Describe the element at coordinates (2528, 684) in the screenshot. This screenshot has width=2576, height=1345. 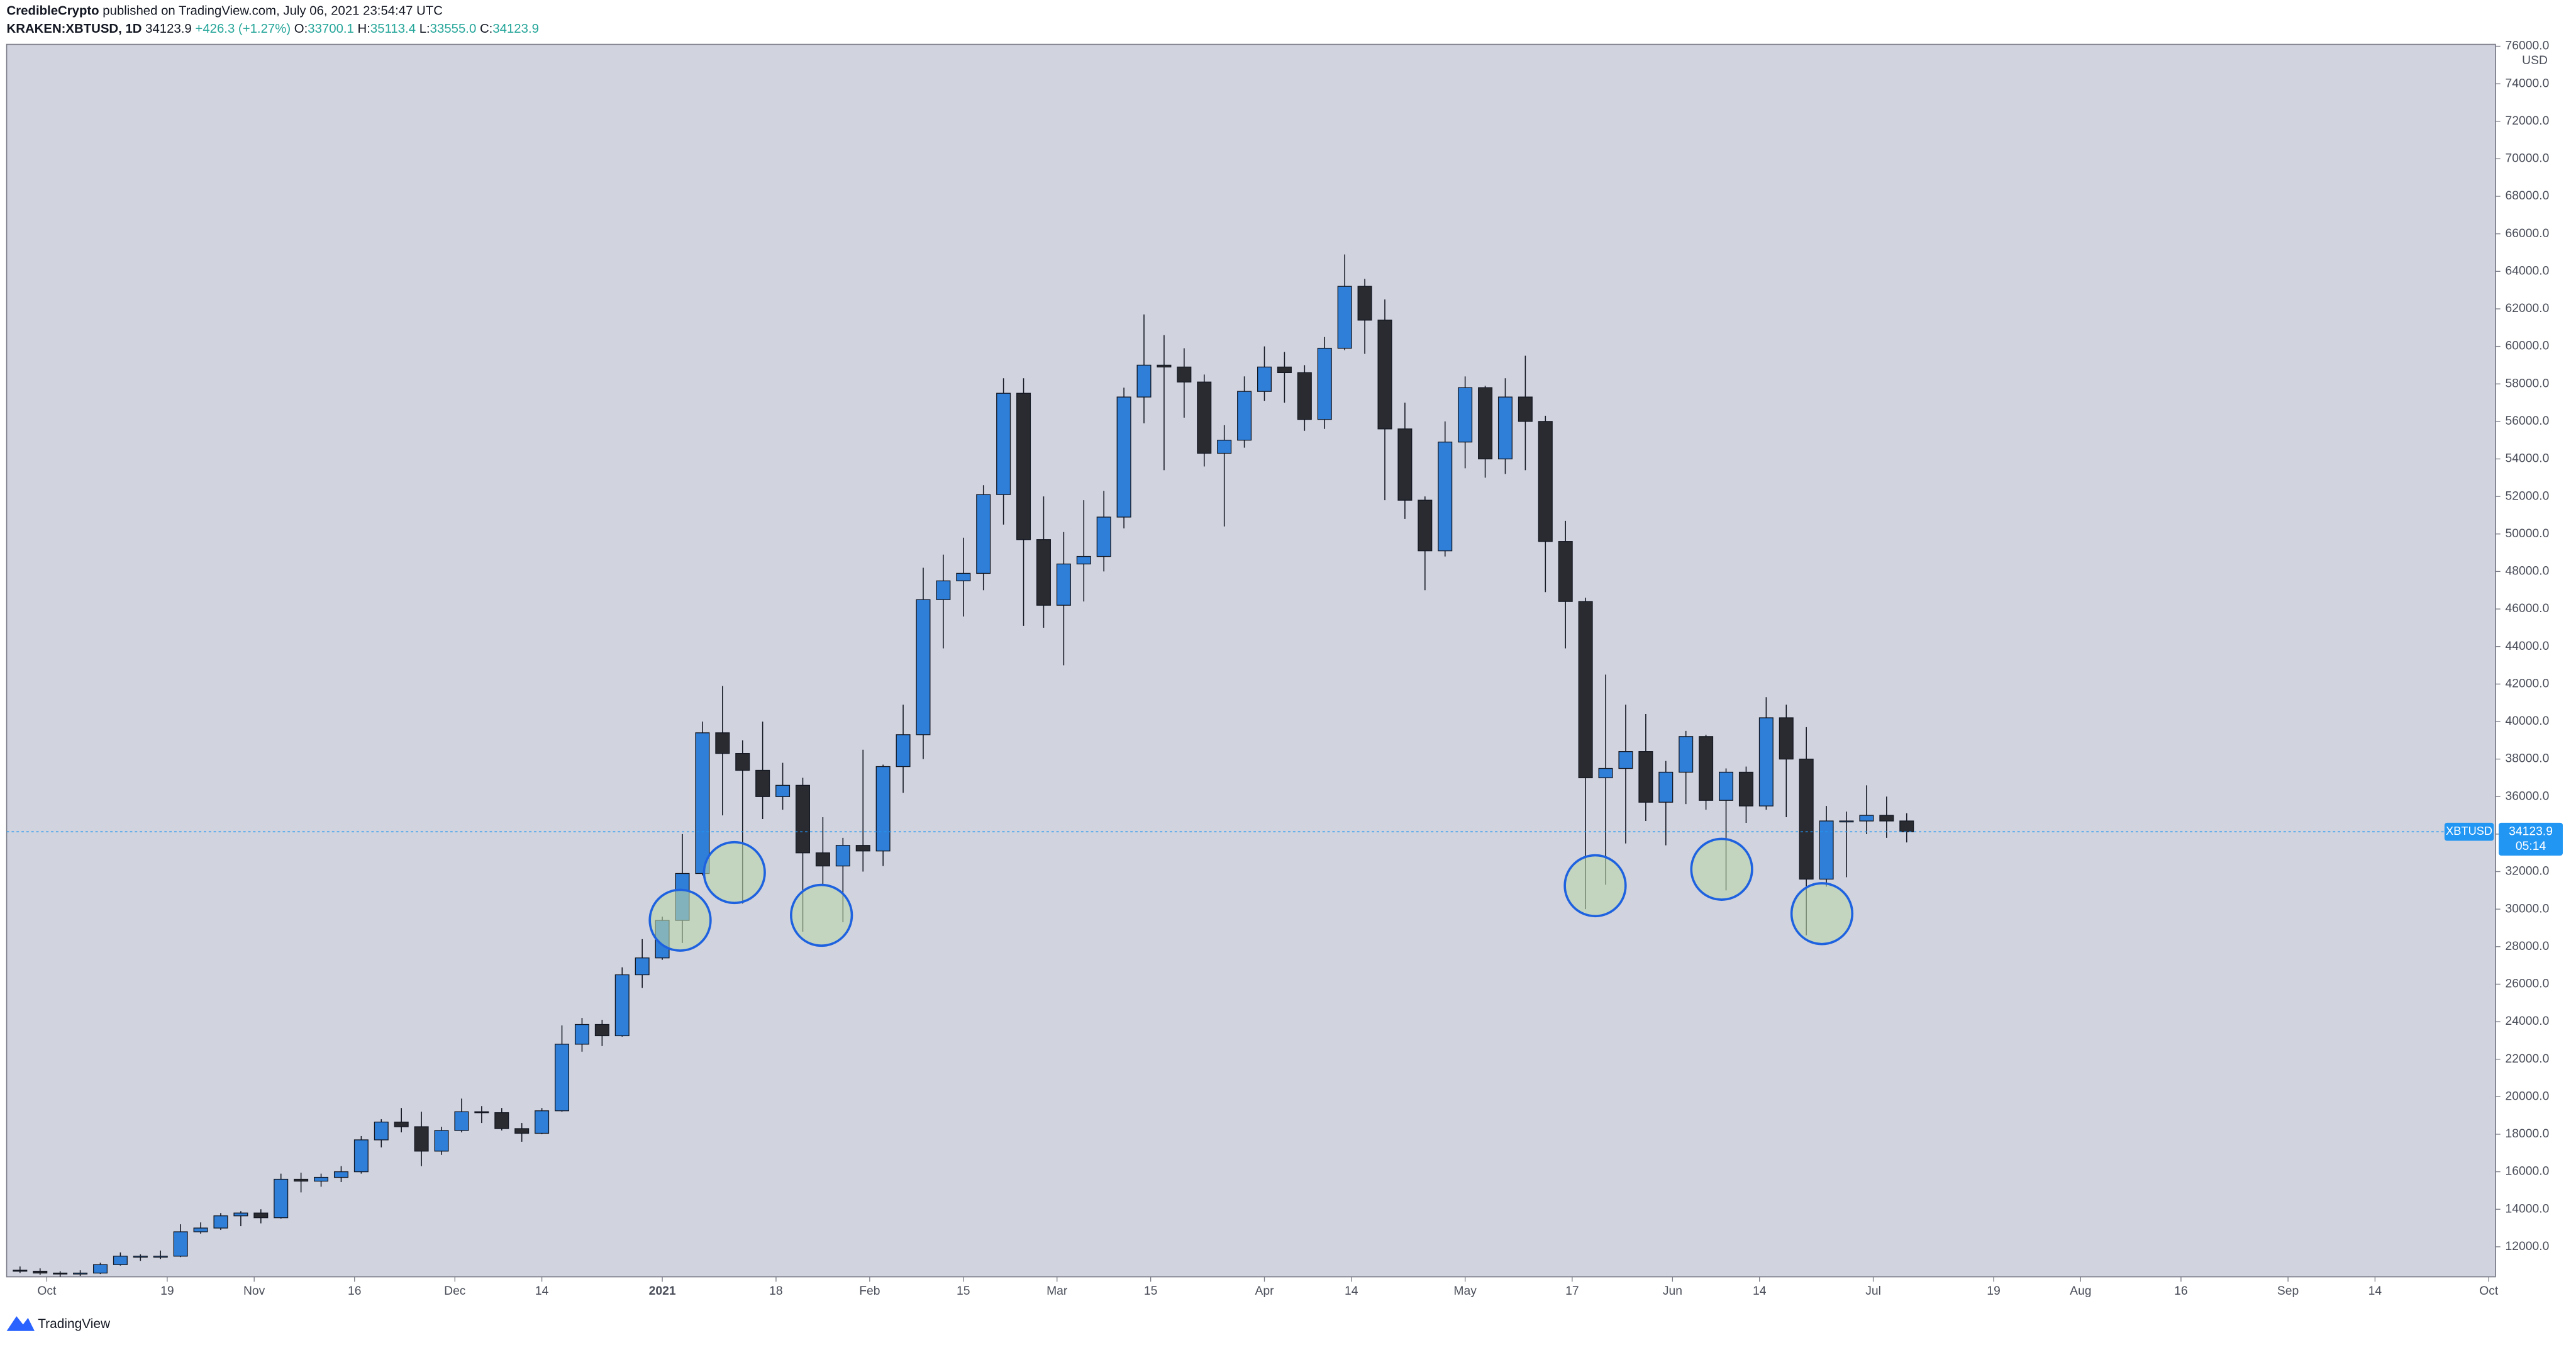
I see `y-tick-label: 42000.0` at that location.